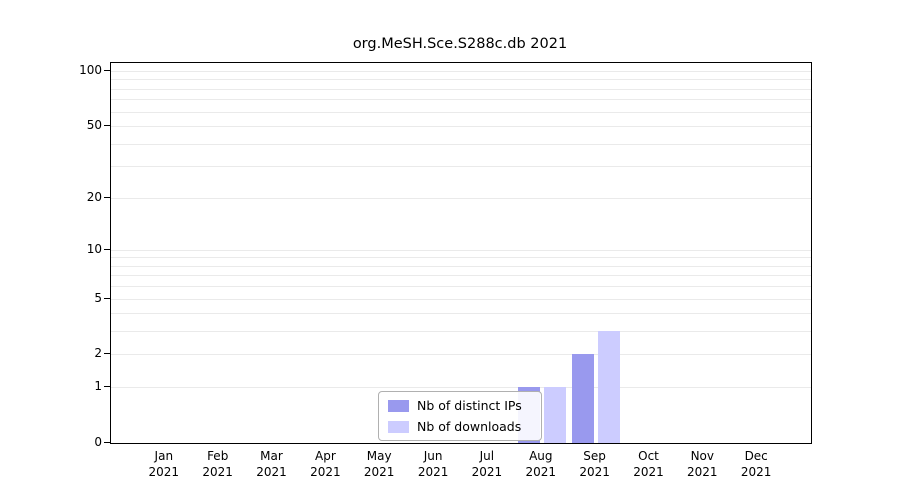 The image size is (900, 500). Describe the element at coordinates (94, 196) in the screenshot. I see `y-tick-label-20: 20` at that location.